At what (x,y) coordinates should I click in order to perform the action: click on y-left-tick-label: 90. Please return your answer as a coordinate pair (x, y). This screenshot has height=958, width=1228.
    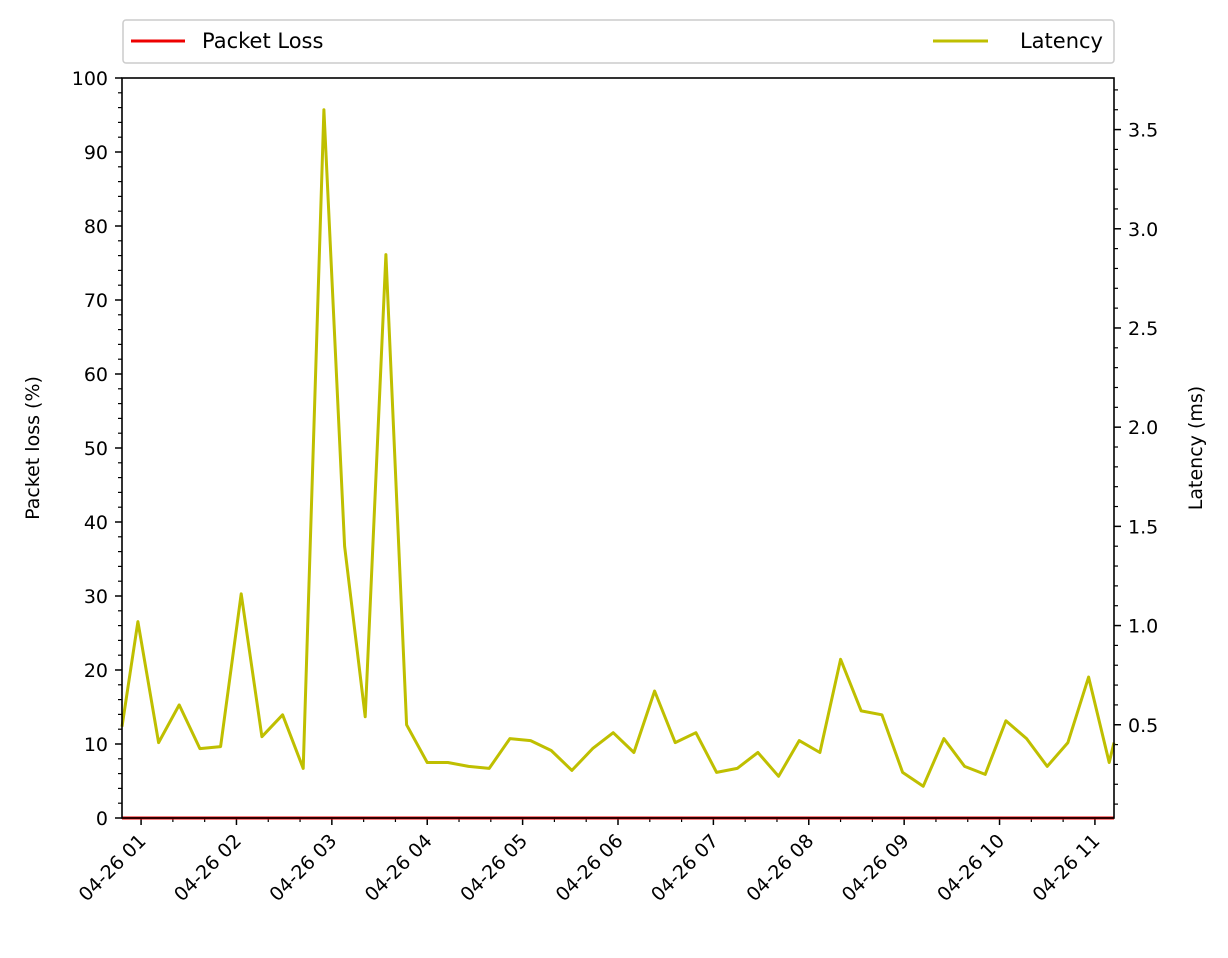
    Looking at the image, I should click on (96, 153).